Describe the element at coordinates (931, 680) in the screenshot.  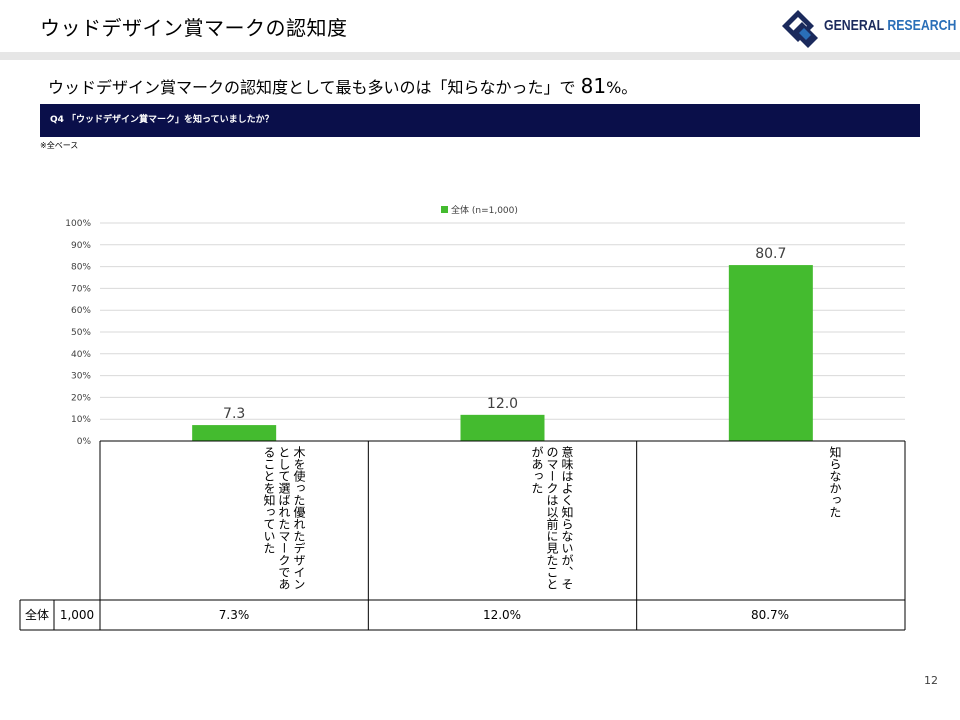
I see `page-number: 12` at that location.